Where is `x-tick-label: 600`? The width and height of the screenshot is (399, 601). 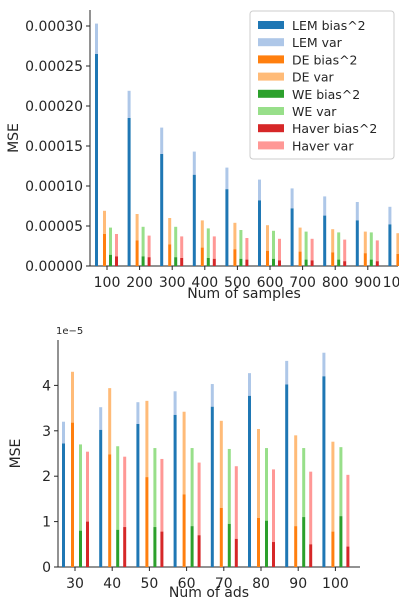 x-tick-label: 600 is located at coordinates (270, 283).